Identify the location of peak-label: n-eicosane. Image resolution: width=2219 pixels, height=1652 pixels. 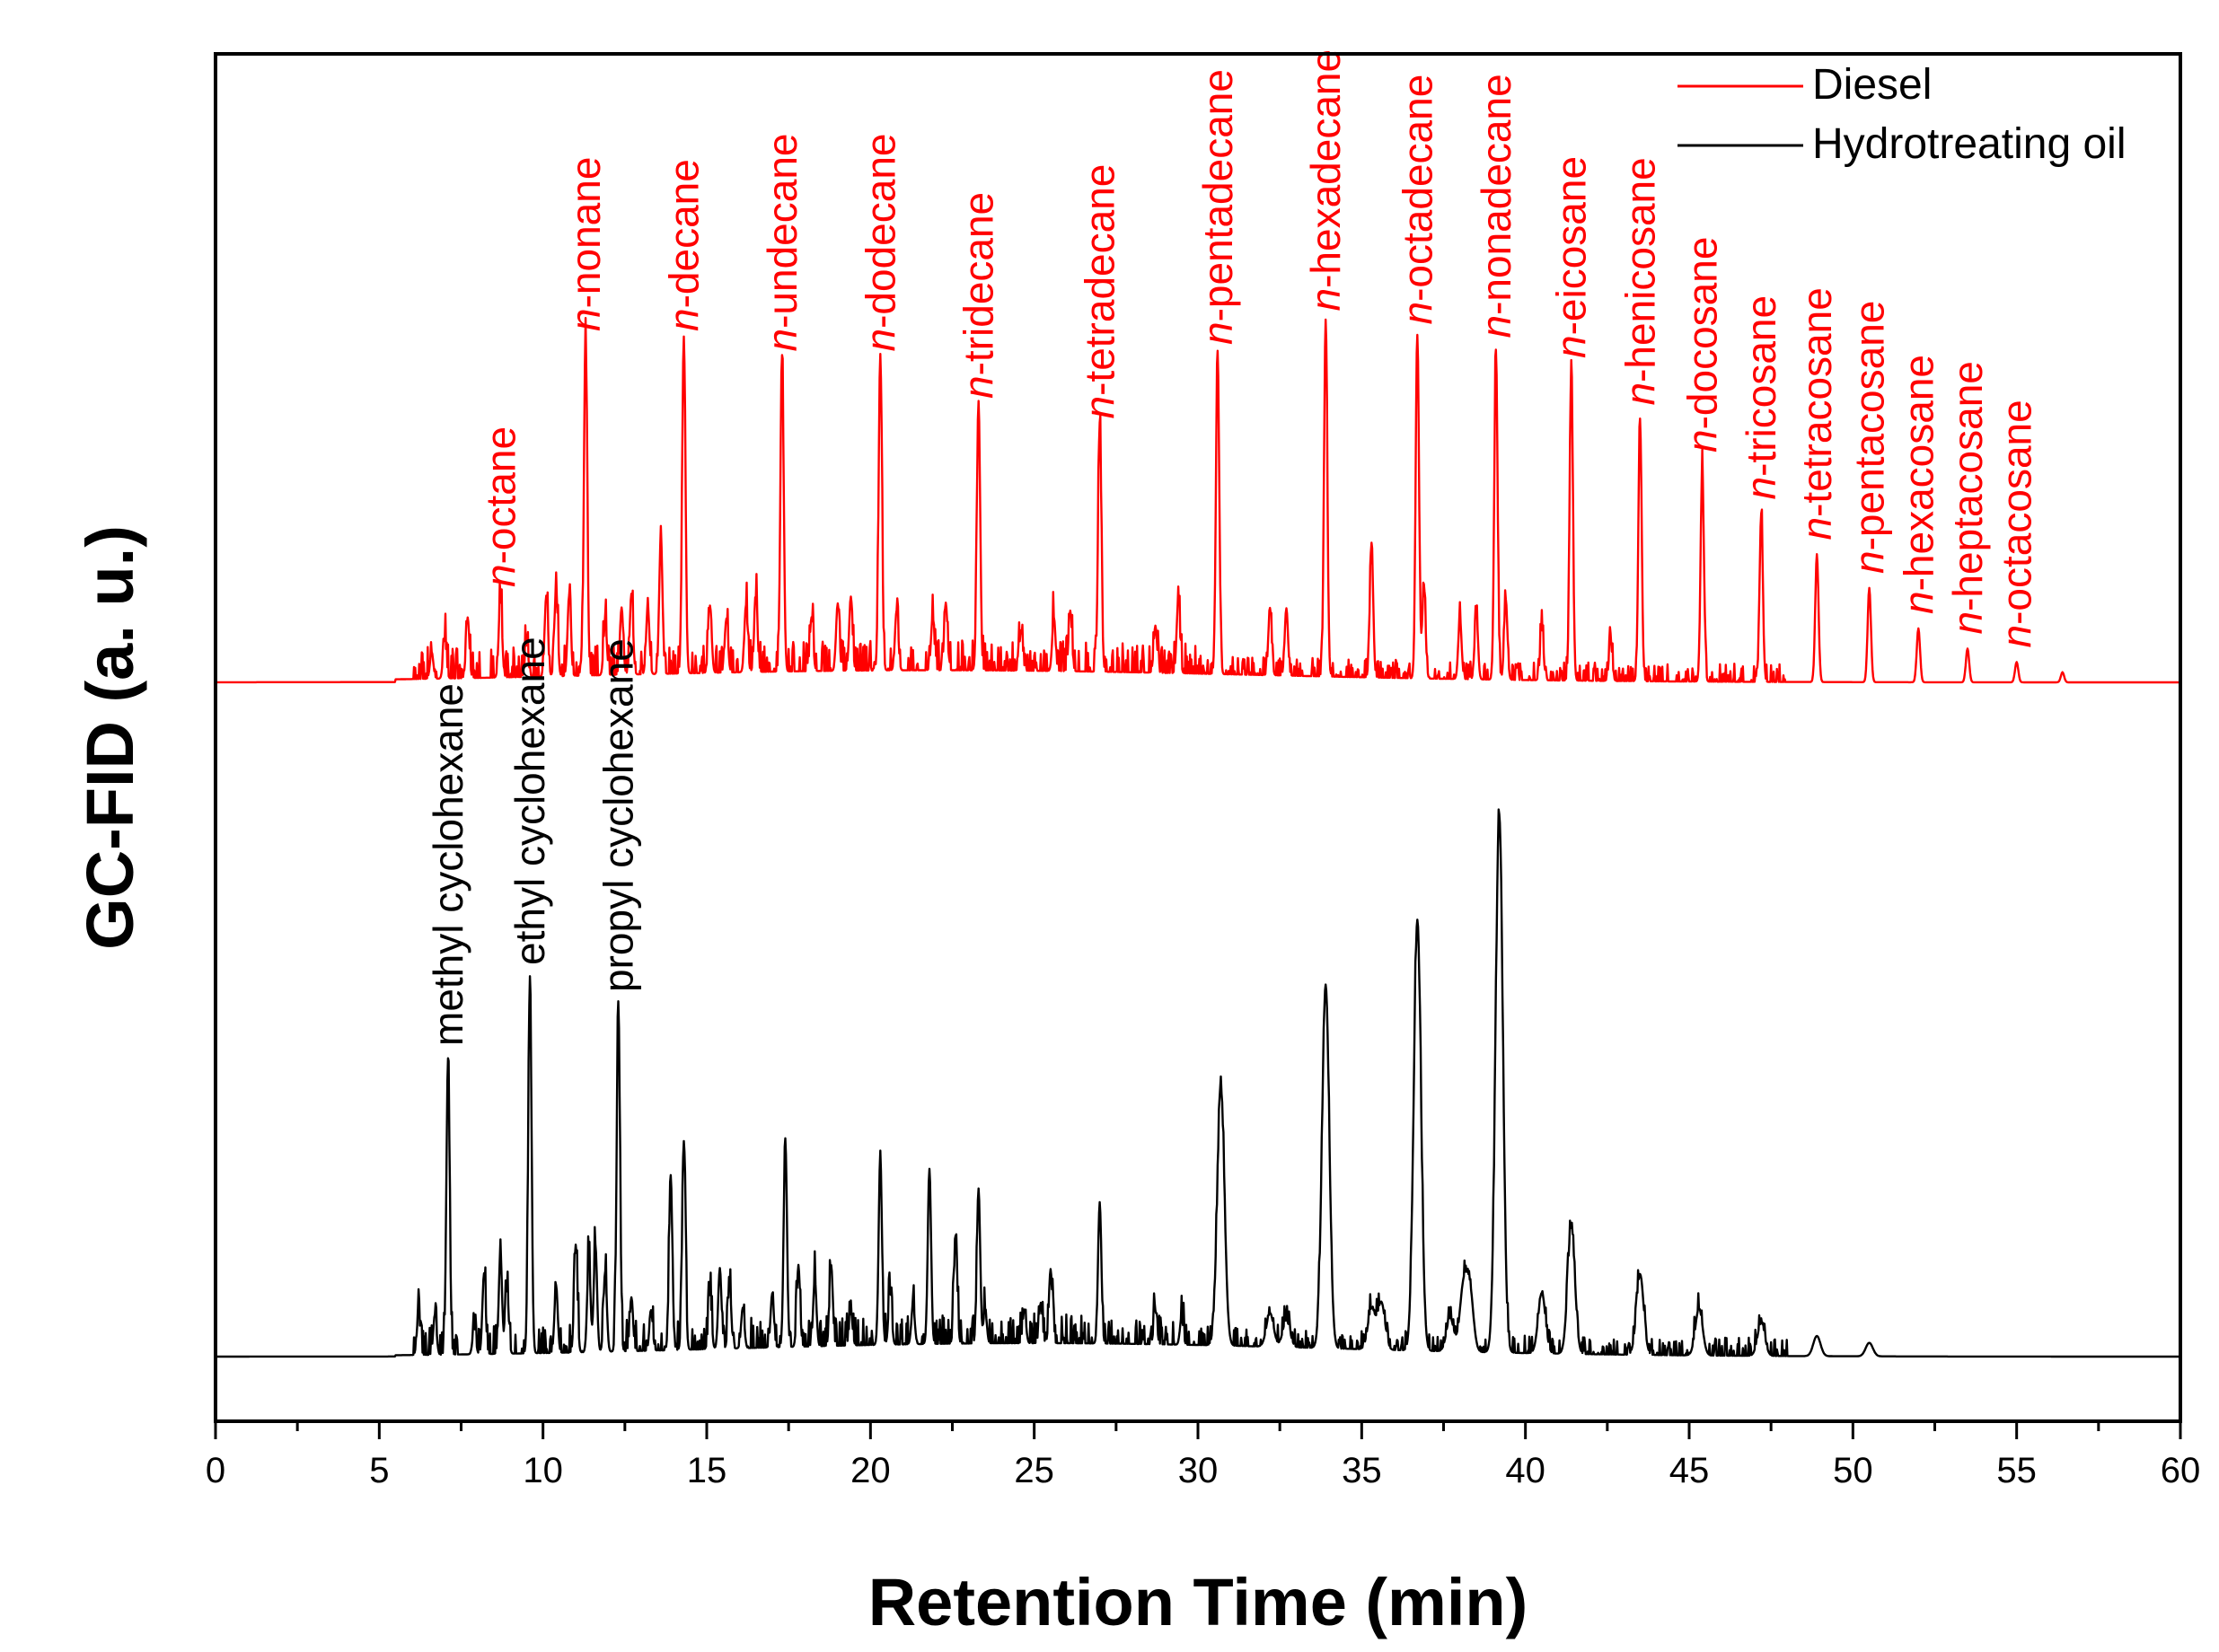
(1571, 257).